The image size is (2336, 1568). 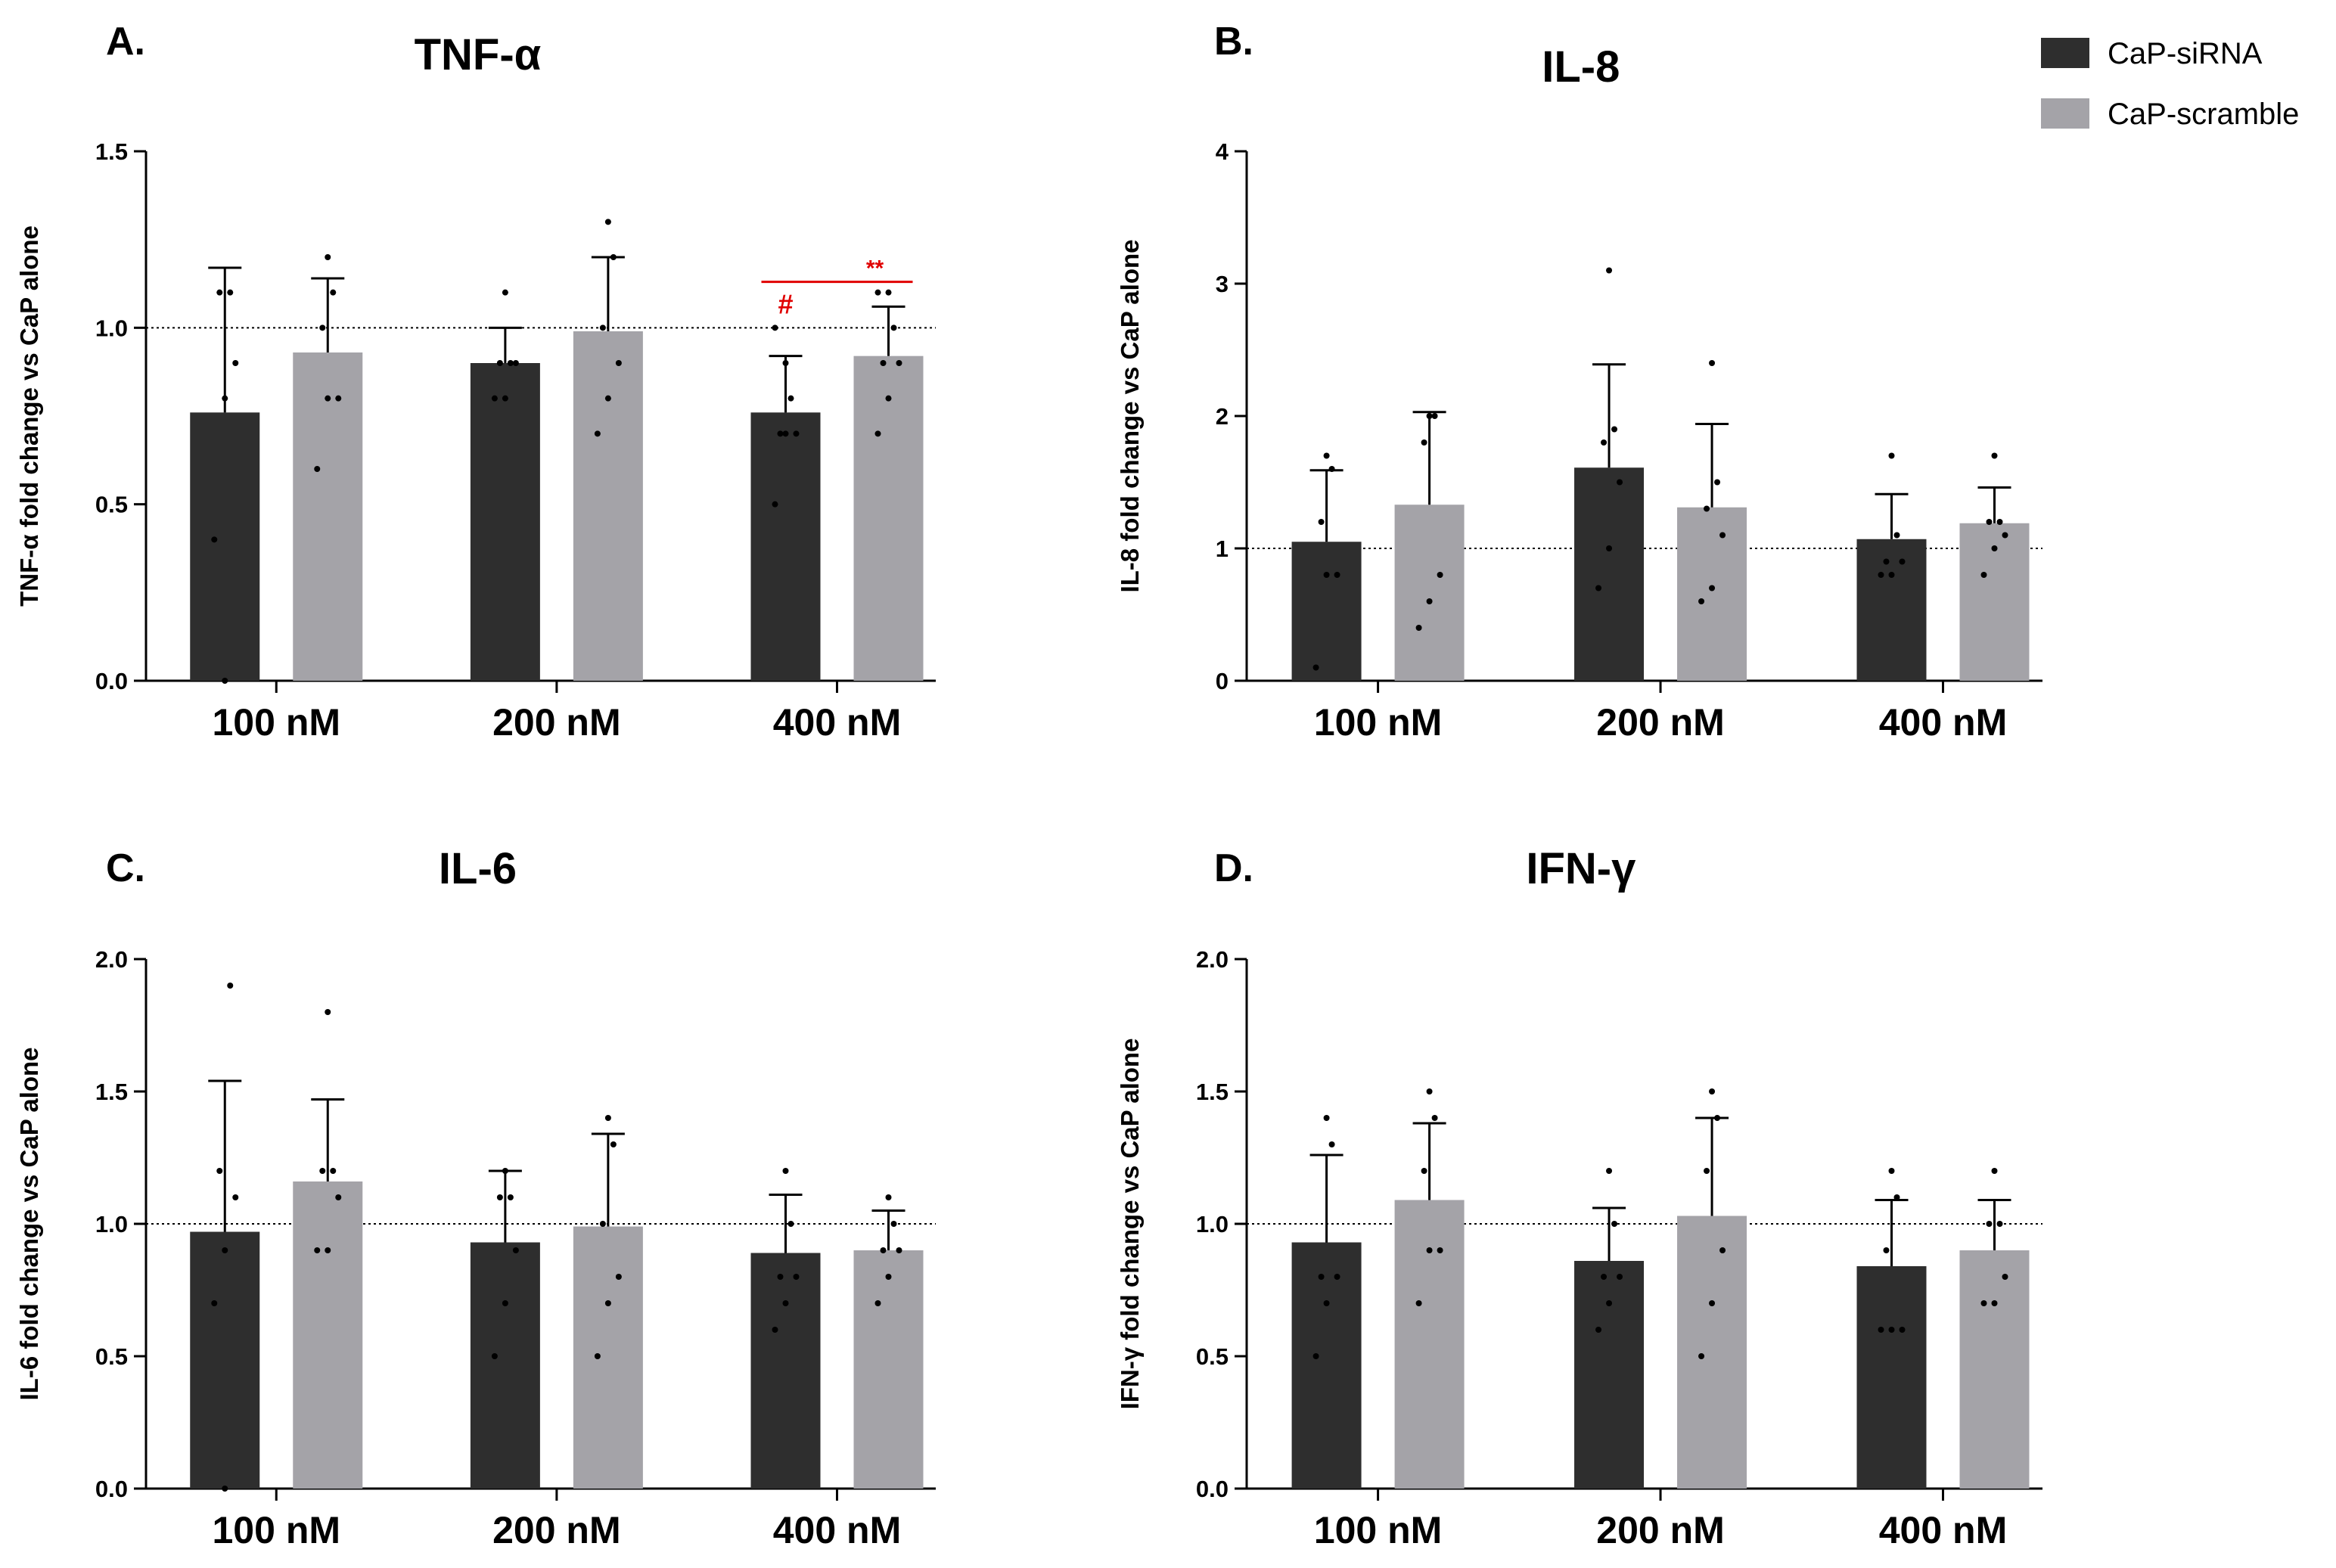 What do you see at coordinates (1130, 416) in the screenshot?
I see `y-axis-label: IL-8 fold change vs CaP alone` at bounding box center [1130, 416].